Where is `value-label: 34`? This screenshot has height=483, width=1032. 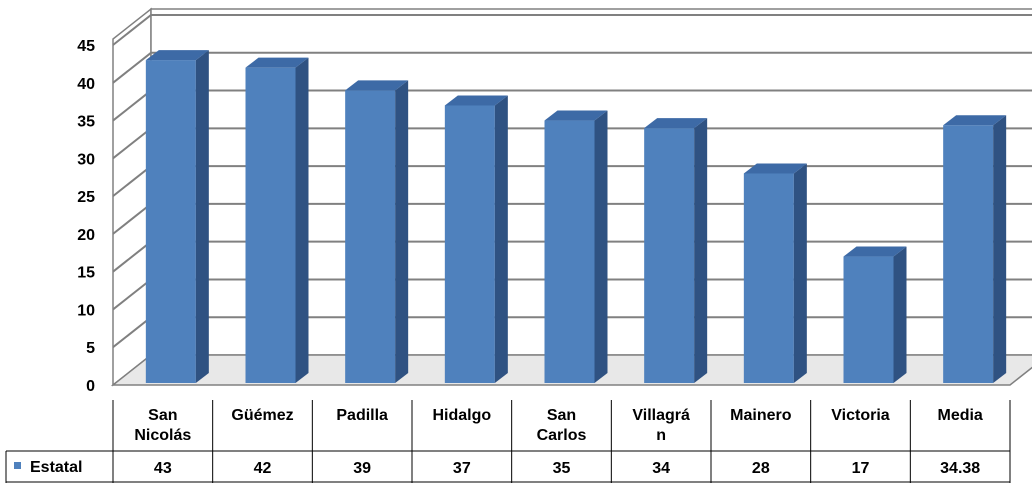 value-label: 34 is located at coordinates (661, 468).